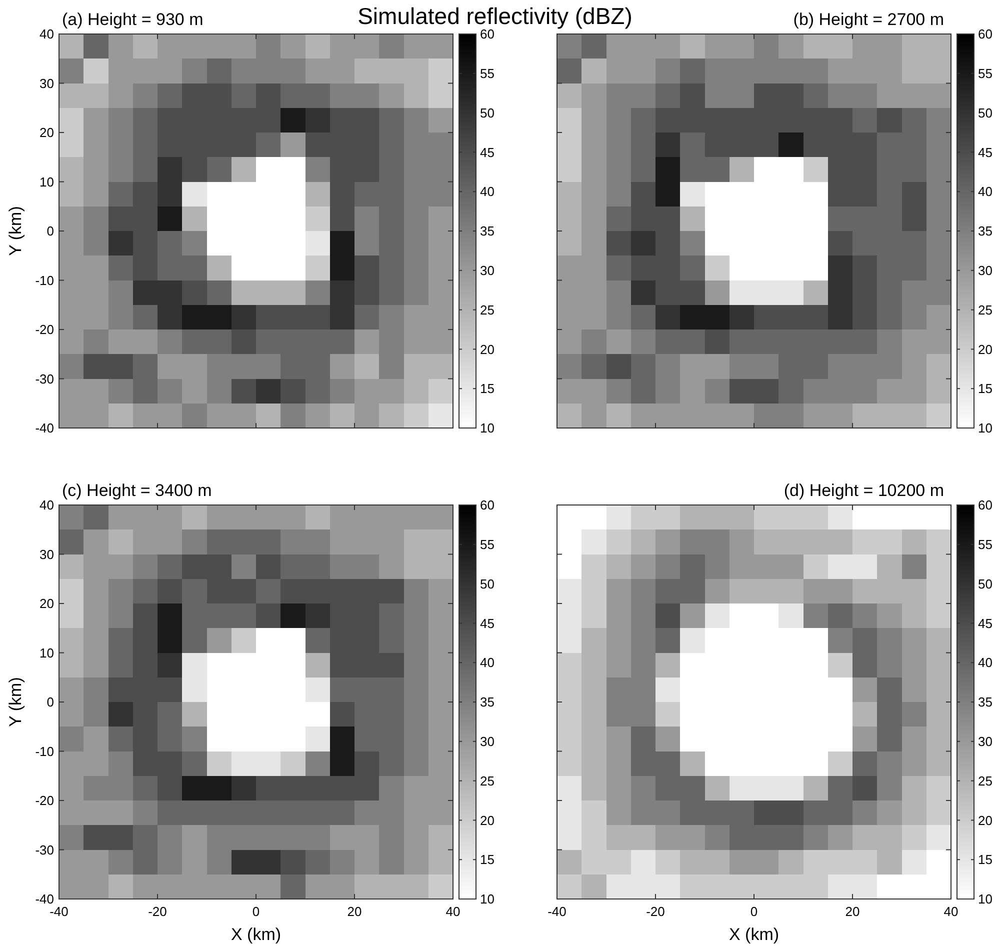 The height and width of the screenshot is (946, 1000). I want to click on chart-title: (b) Height = 2700 m, so click(868, 19).